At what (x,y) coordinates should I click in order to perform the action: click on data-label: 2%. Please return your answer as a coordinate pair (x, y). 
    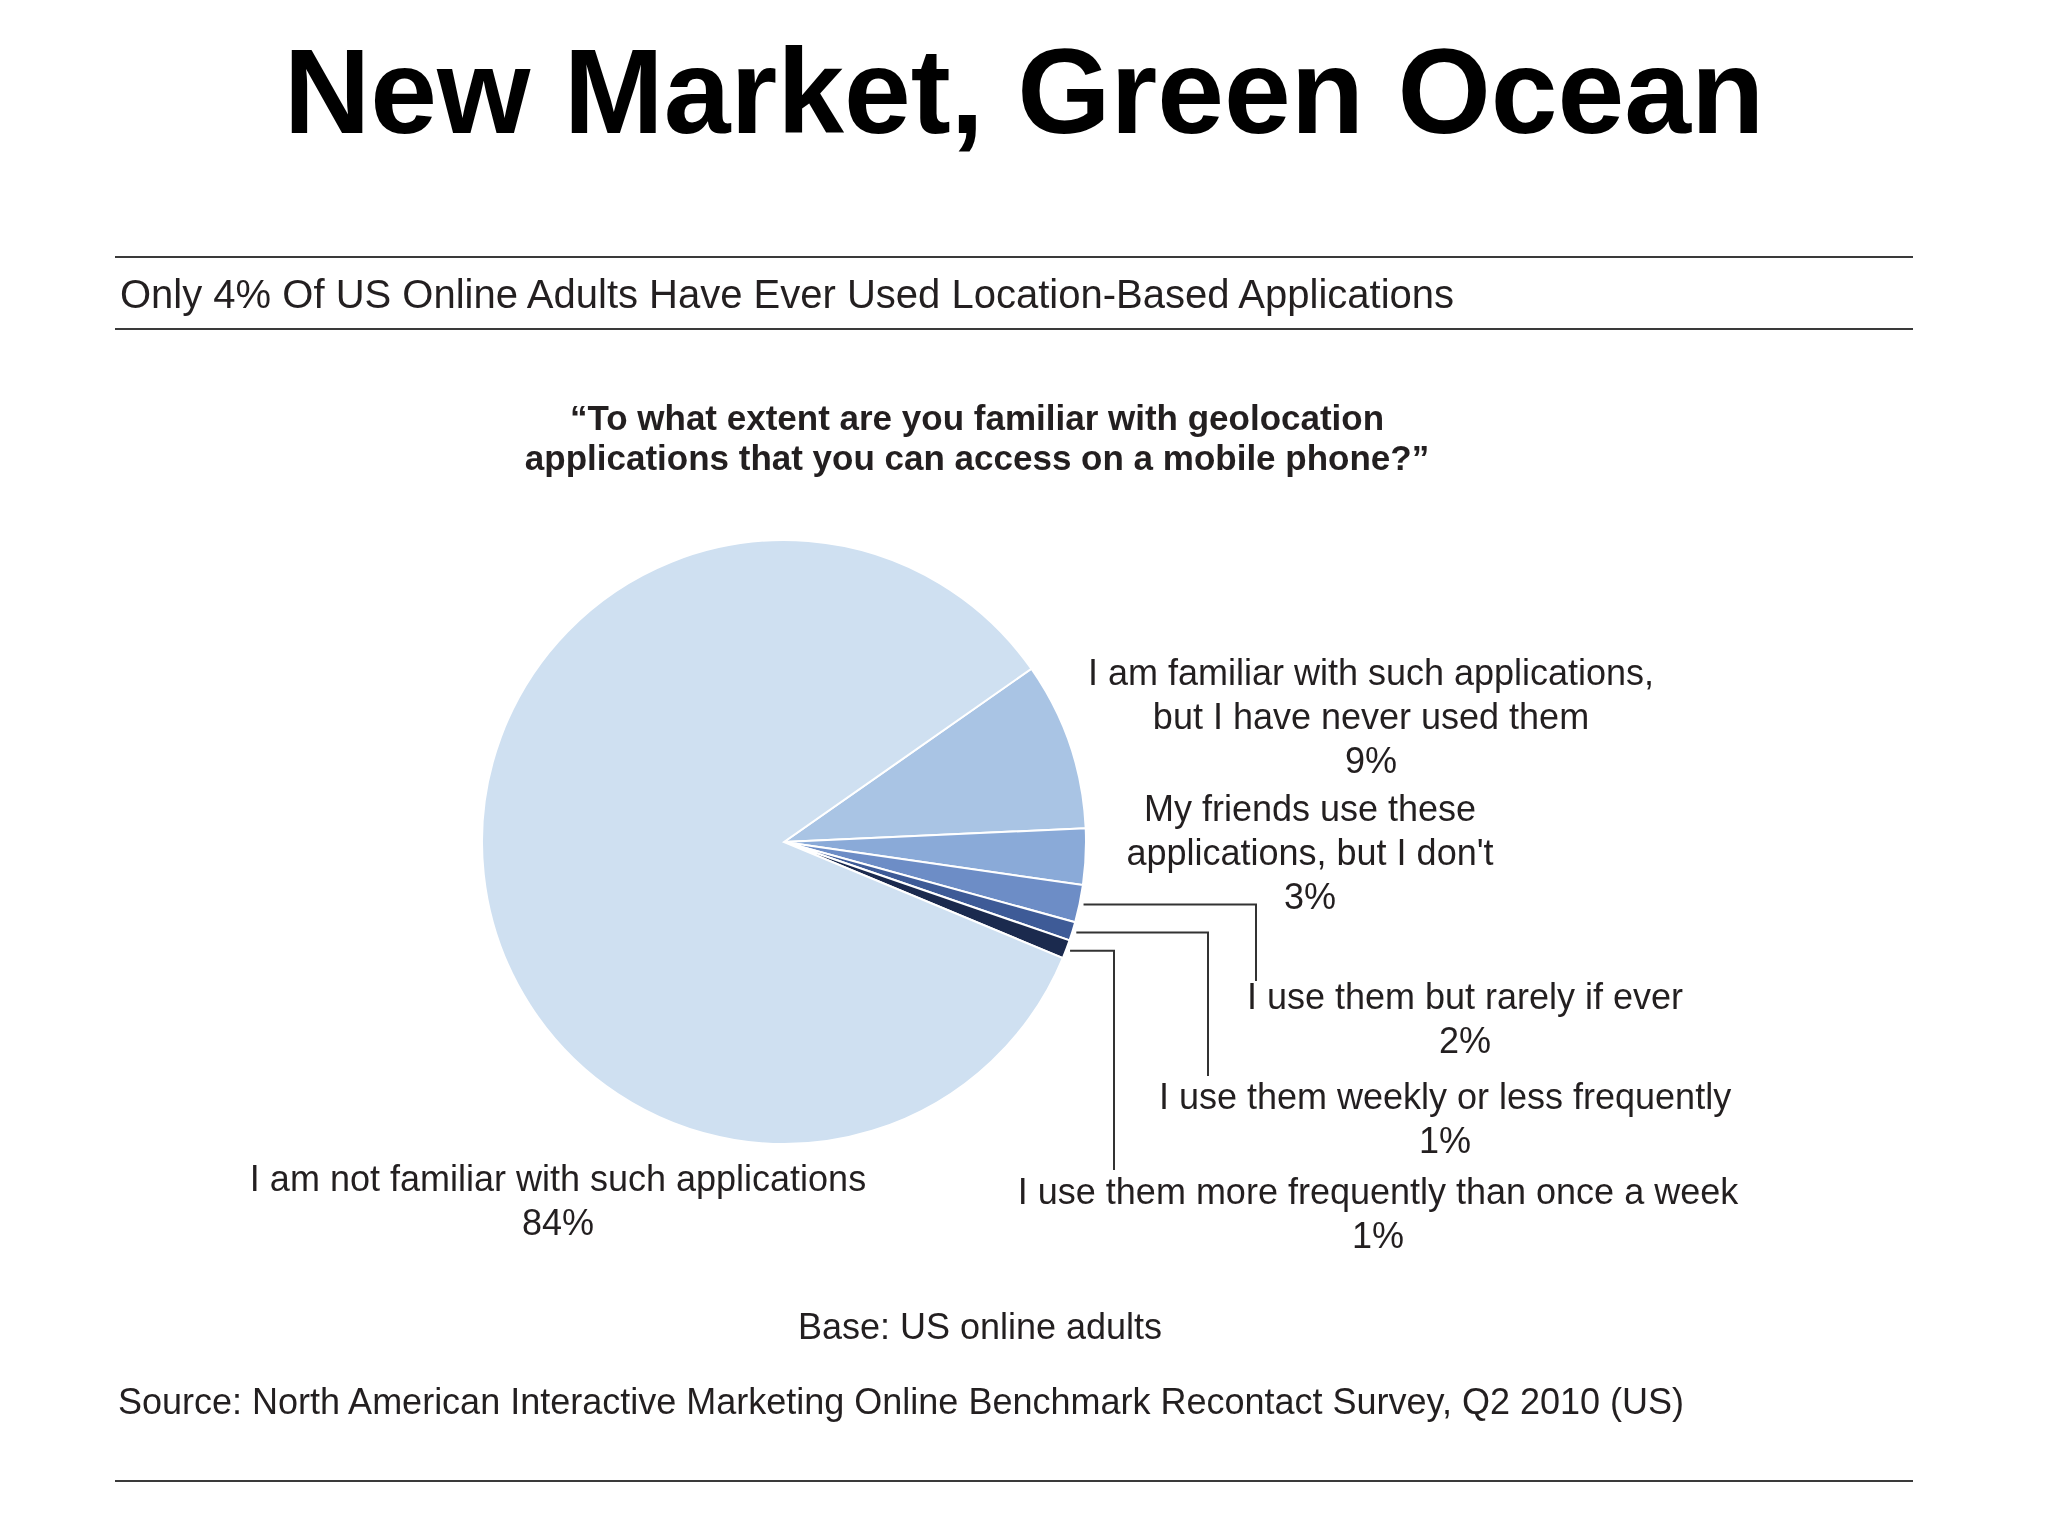
    Looking at the image, I should click on (1465, 1040).